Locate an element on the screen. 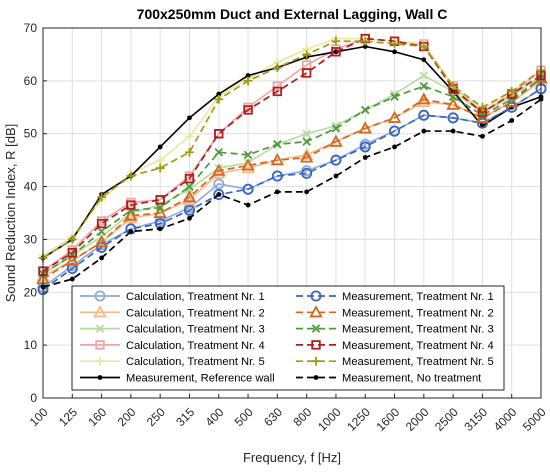 This screenshot has width=550, height=472. y-tick-label: 70 is located at coordinates (31, 28).